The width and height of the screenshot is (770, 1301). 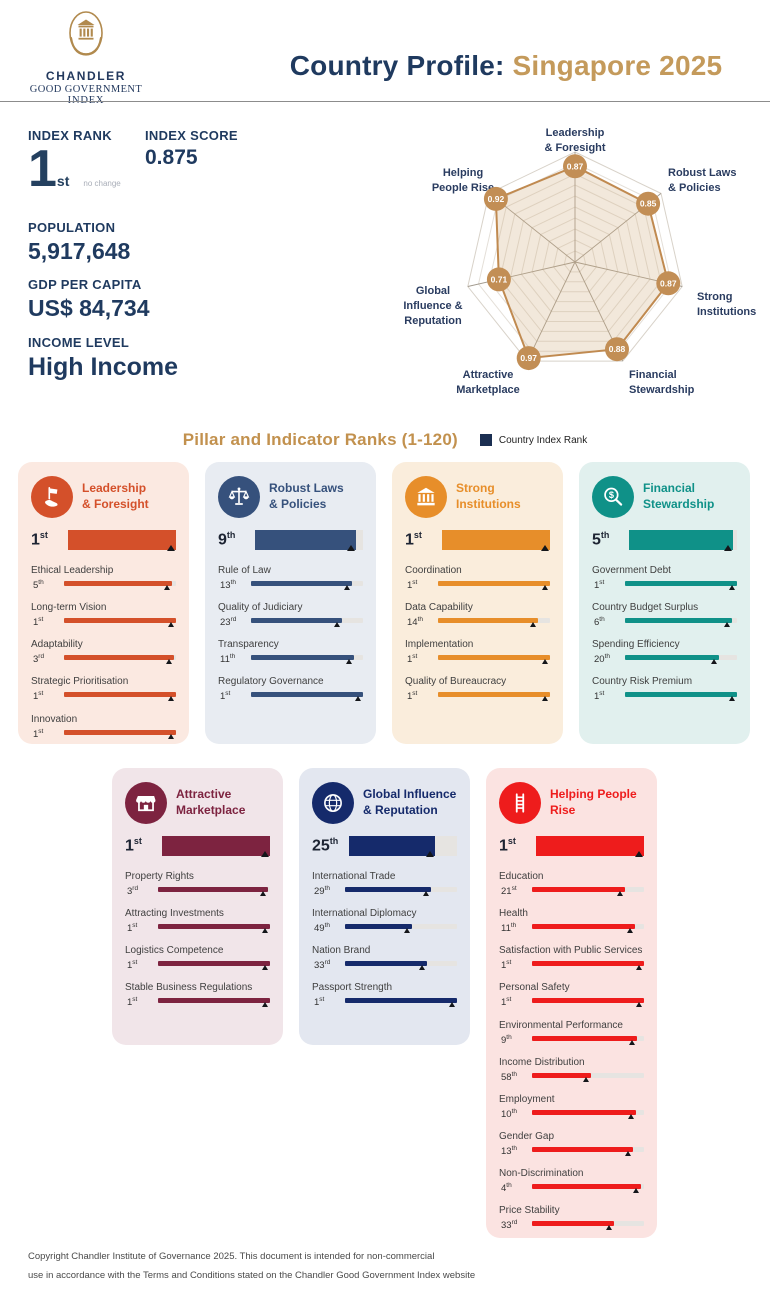 I want to click on indicator-rank: 29th, so click(x=326, y=891).